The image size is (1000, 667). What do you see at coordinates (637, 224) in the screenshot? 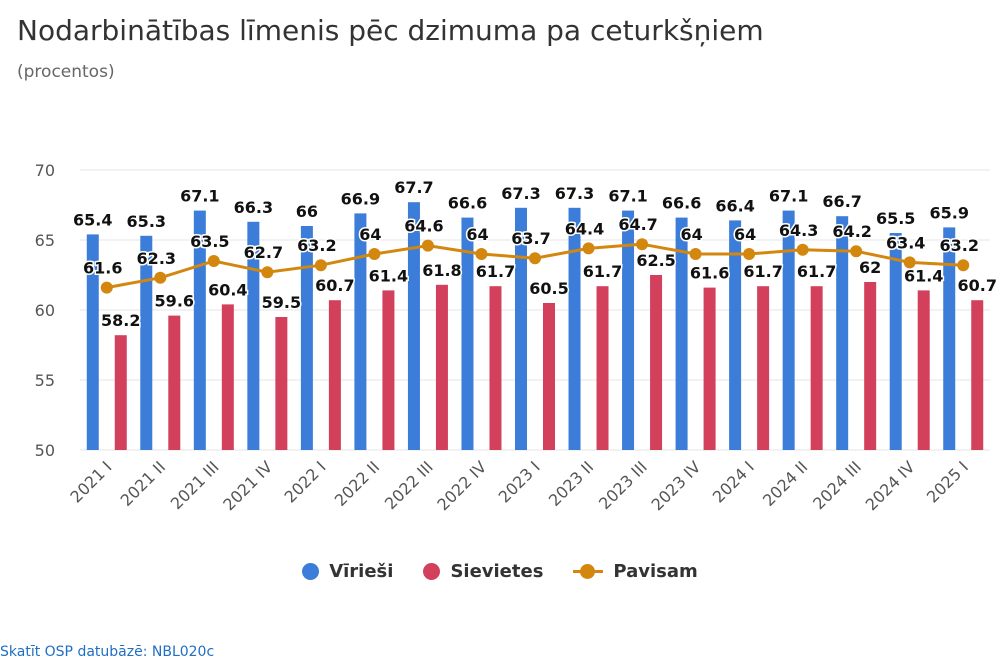
I see `data-label-total: 64.7` at bounding box center [637, 224].